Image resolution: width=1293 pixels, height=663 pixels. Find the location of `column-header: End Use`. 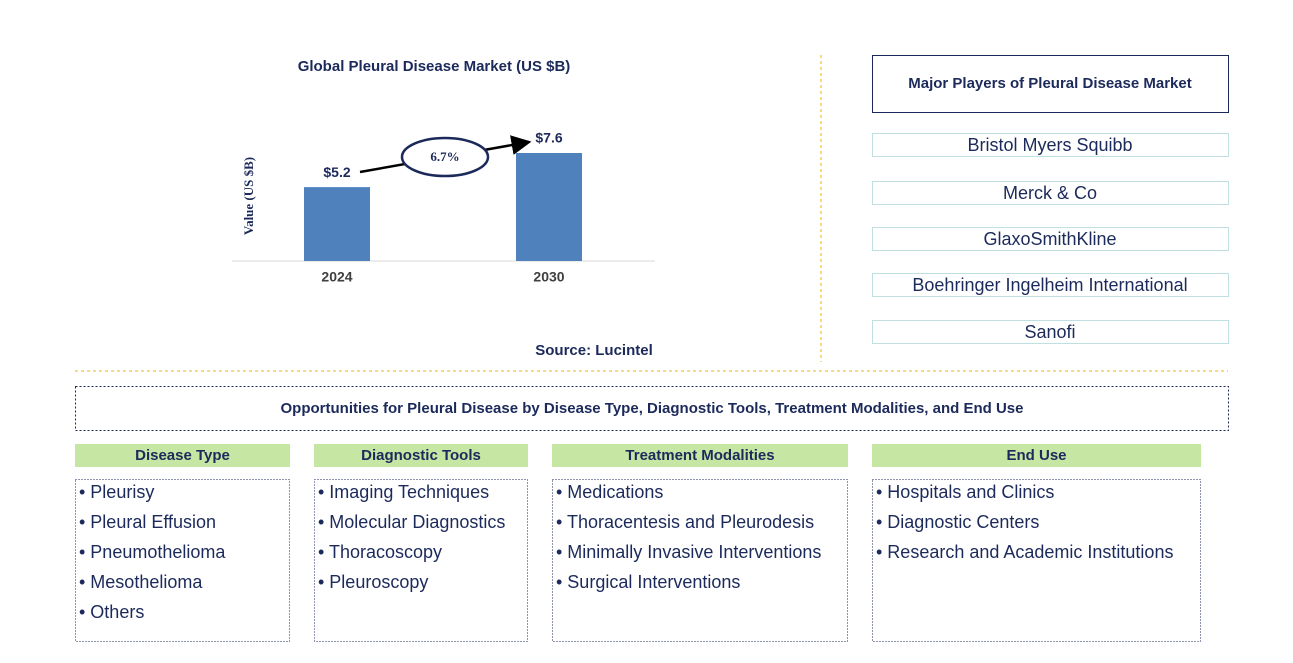

column-header: End Use is located at coordinates (1036, 455).